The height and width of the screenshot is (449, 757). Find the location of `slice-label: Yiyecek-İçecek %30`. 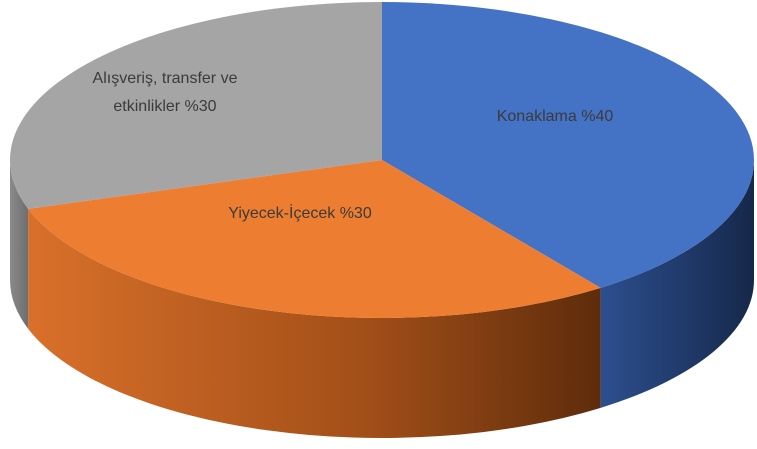

slice-label: Yiyecek-İçecek %30 is located at coordinates (300, 214).